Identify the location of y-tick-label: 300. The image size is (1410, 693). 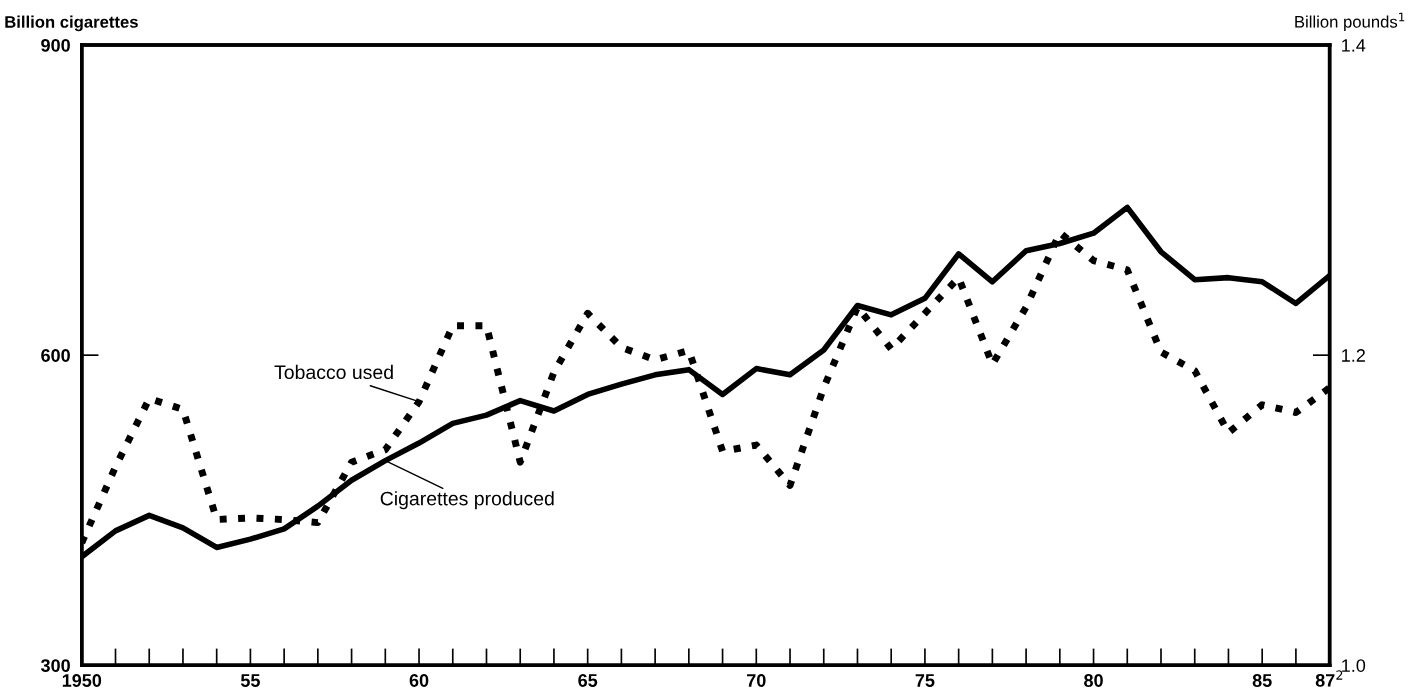
(55, 666).